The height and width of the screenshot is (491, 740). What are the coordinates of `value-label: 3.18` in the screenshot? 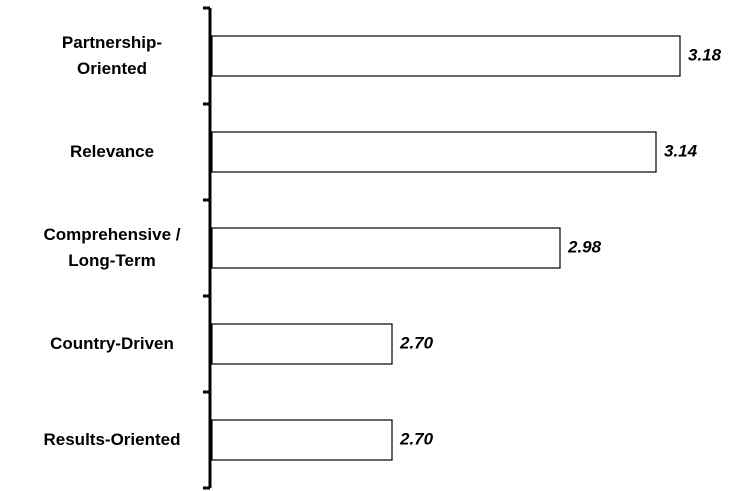 It's located at (705, 54).